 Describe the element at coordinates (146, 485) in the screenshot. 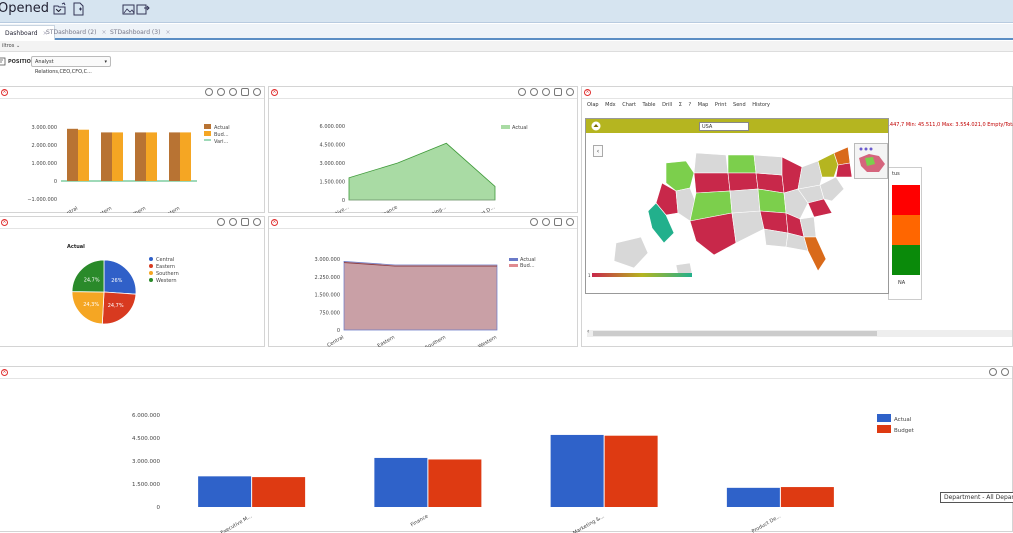

I see `y-tick-label: 1.500.000` at that location.